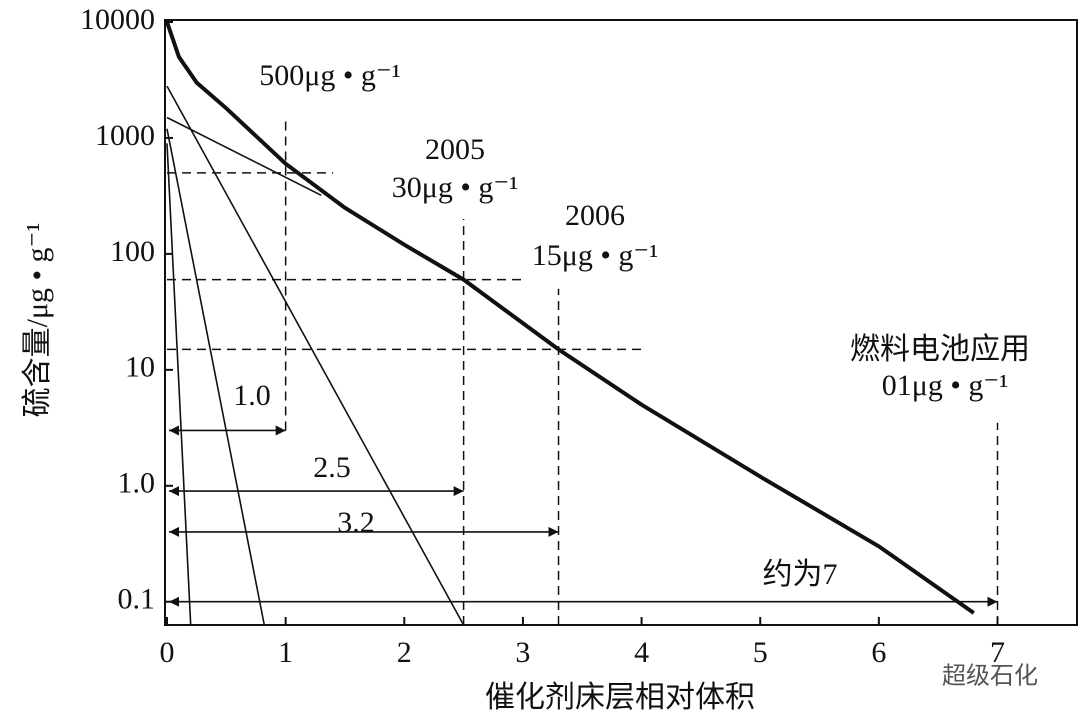  Describe the element at coordinates (285, 652) in the screenshot. I see `x-tick-label: 1` at that location.